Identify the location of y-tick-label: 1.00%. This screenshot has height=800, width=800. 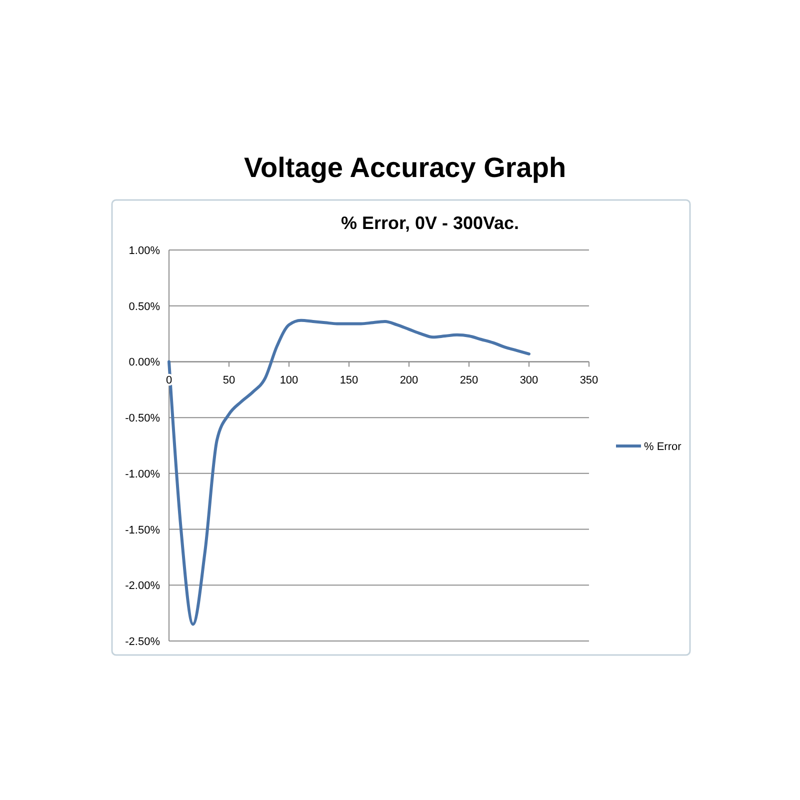
(144, 251).